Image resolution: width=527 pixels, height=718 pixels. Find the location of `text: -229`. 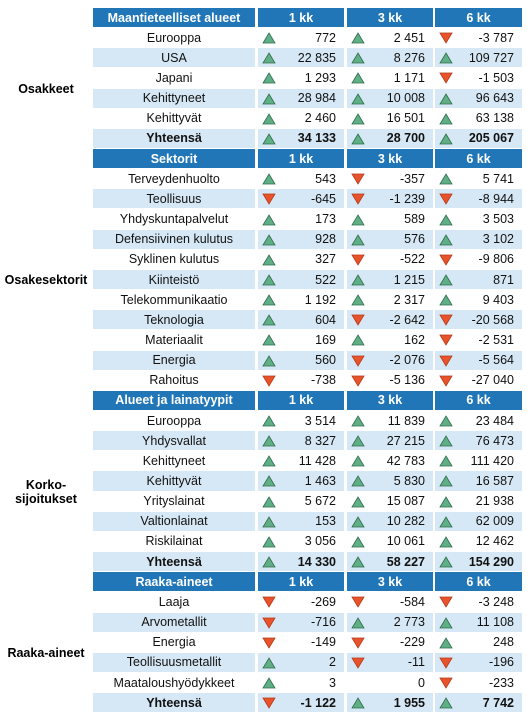

text: -229 is located at coordinates (412, 642).